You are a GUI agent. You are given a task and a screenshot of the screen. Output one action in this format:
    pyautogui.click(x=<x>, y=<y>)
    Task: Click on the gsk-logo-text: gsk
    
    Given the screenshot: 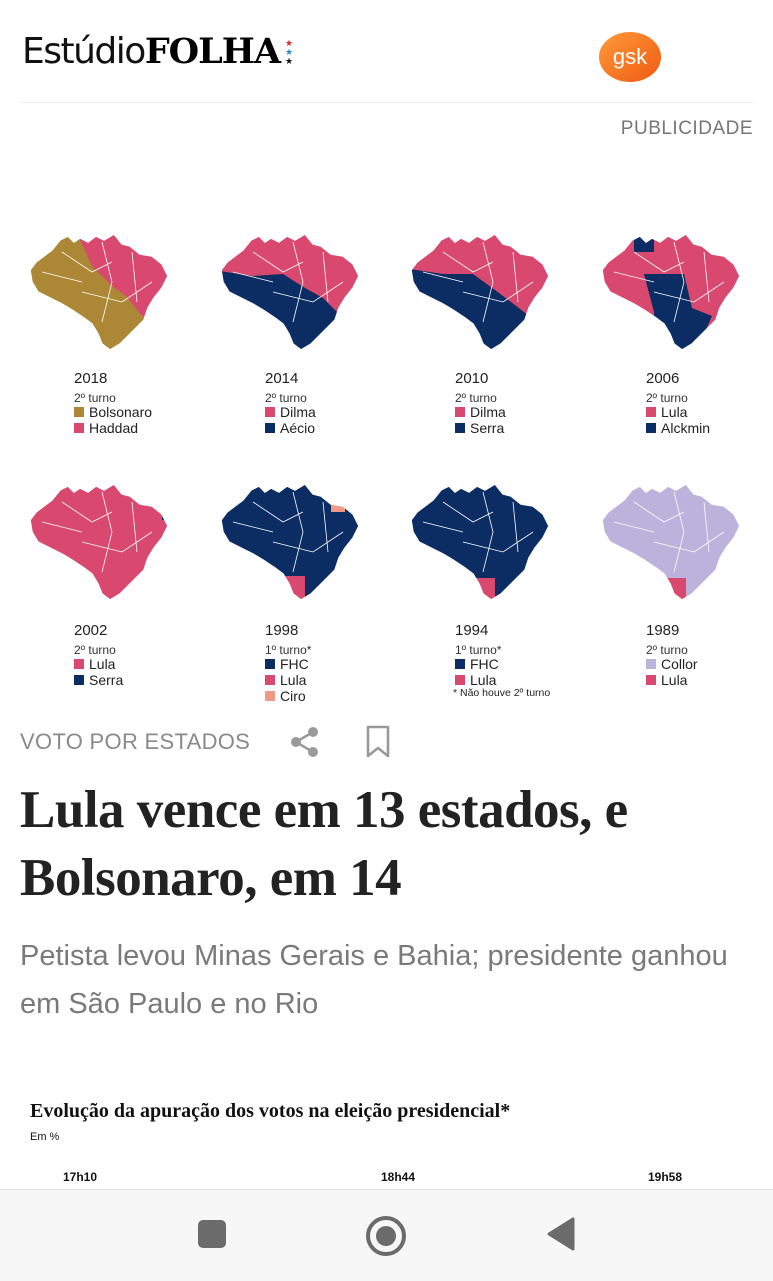 What is the action you would take?
    pyautogui.click(x=630, y=56)
    